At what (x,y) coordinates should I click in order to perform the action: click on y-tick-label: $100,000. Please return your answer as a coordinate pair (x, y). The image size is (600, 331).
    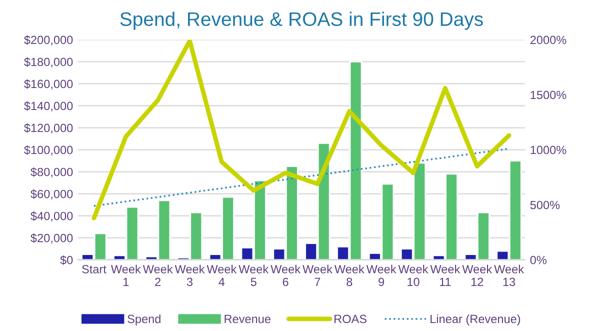
    Looking at the image, I should click on (48, 150).